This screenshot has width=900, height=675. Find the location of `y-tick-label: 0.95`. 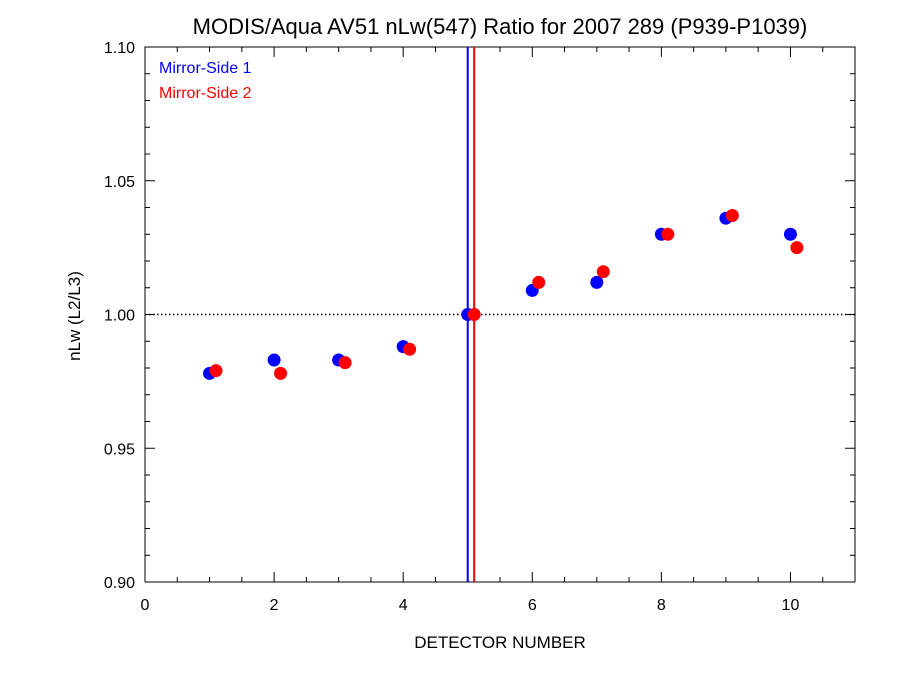

y-tick-label: 0.95 is located at coordinates (119, 449).